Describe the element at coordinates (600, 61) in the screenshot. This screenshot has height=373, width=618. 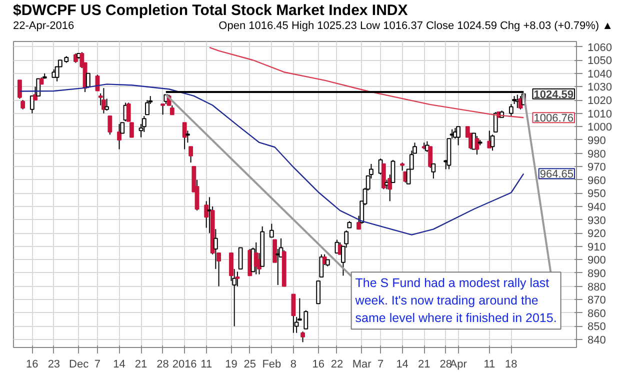
I see `y-tick-label: 1050` at that location.